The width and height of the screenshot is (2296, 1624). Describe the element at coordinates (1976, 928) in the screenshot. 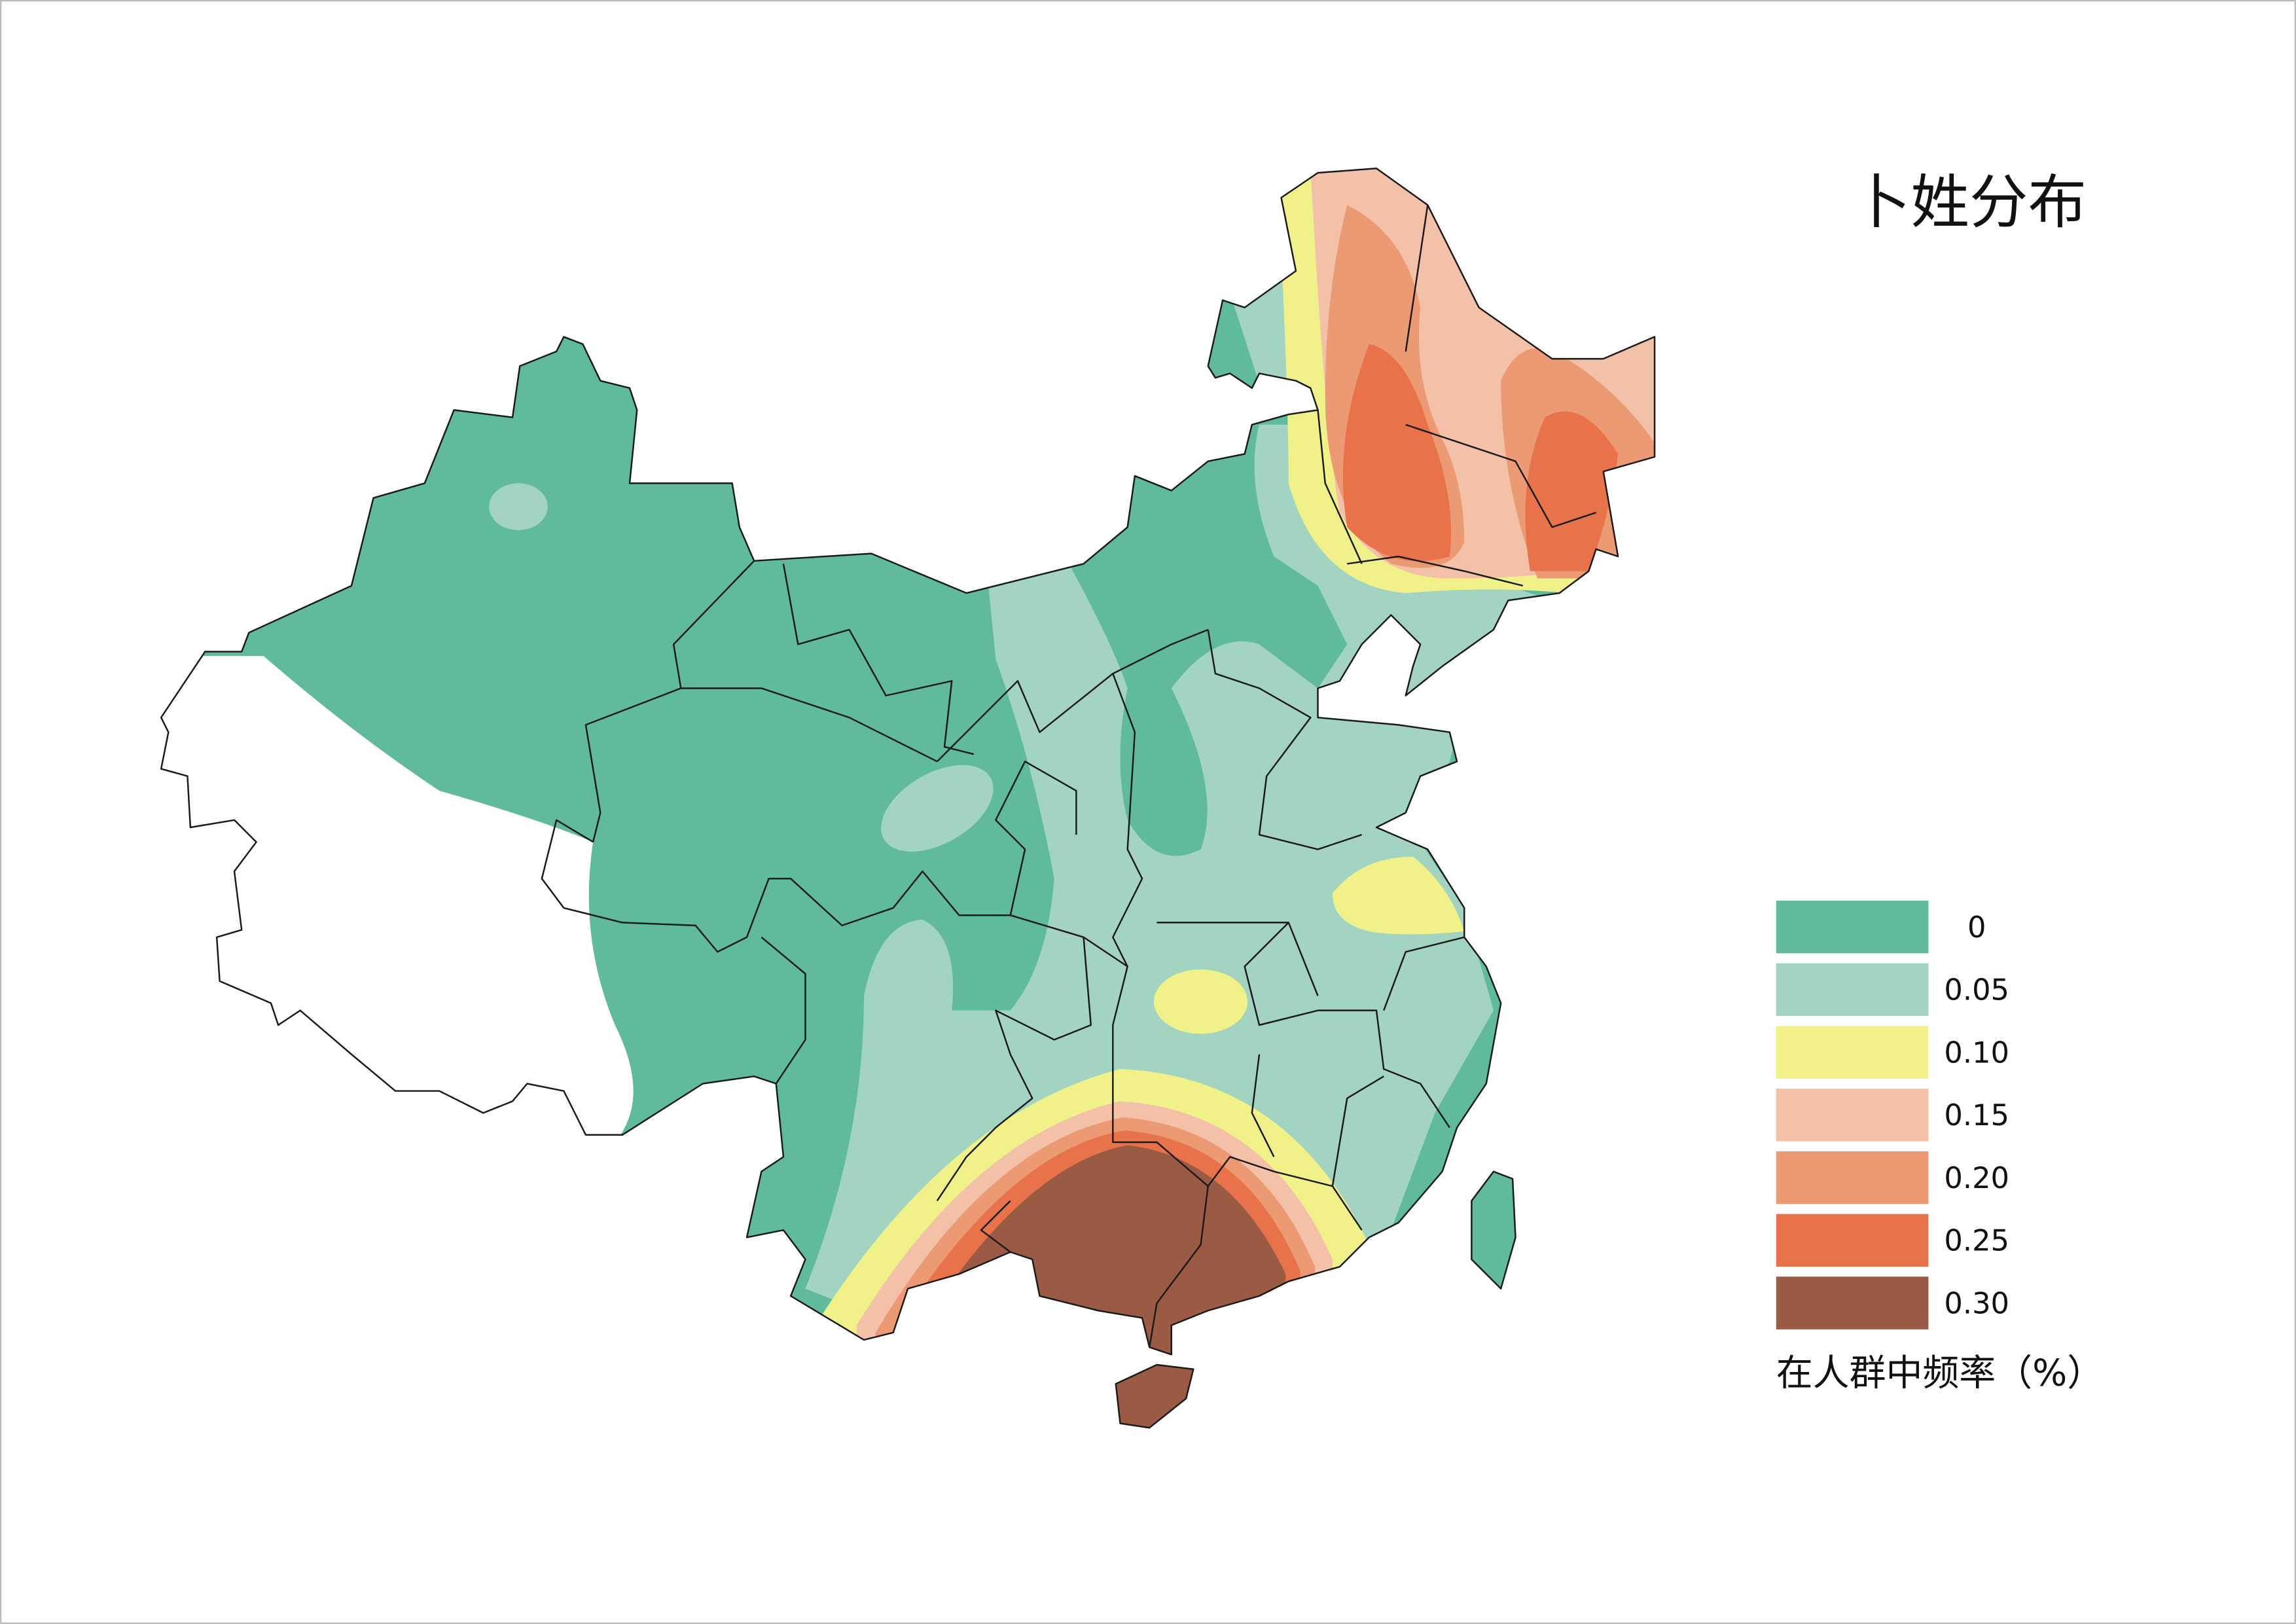

I see `legend-label: 0` at that location.